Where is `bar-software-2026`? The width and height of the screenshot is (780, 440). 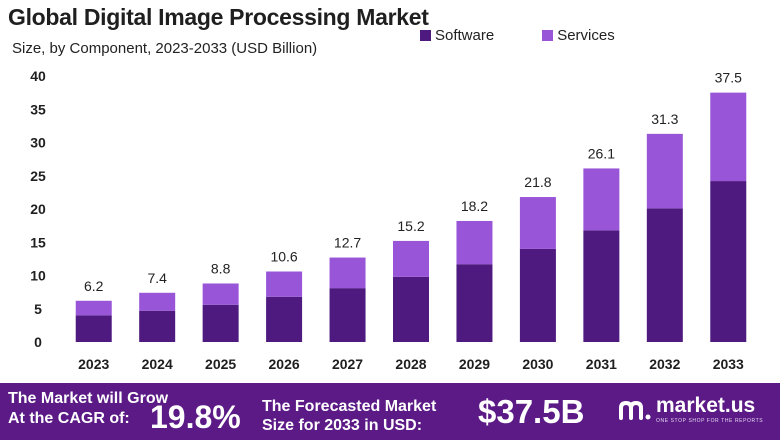 bar-software-2026 is located at coordinates (284, 319).